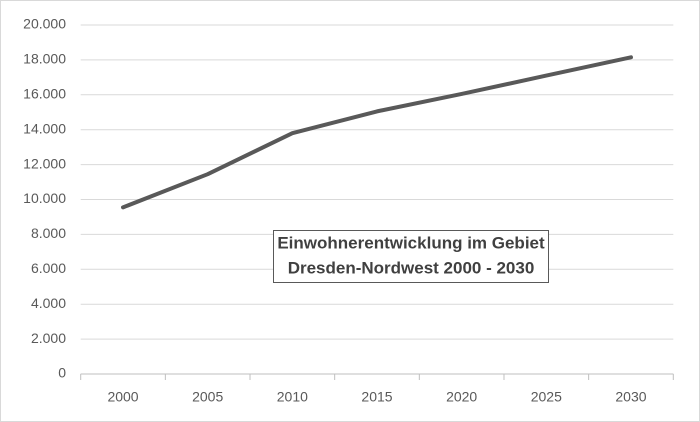 Image resolution: width=700 pixels, height=422 pixels. Describe the element at coordinates (44, 128) in the screenshot. I see `y-tick-label: 14.000` at that location.